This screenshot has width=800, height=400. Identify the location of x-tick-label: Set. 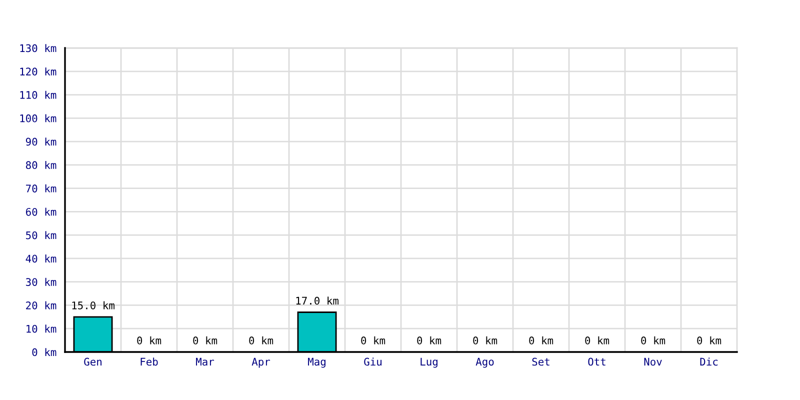
(541, 362).